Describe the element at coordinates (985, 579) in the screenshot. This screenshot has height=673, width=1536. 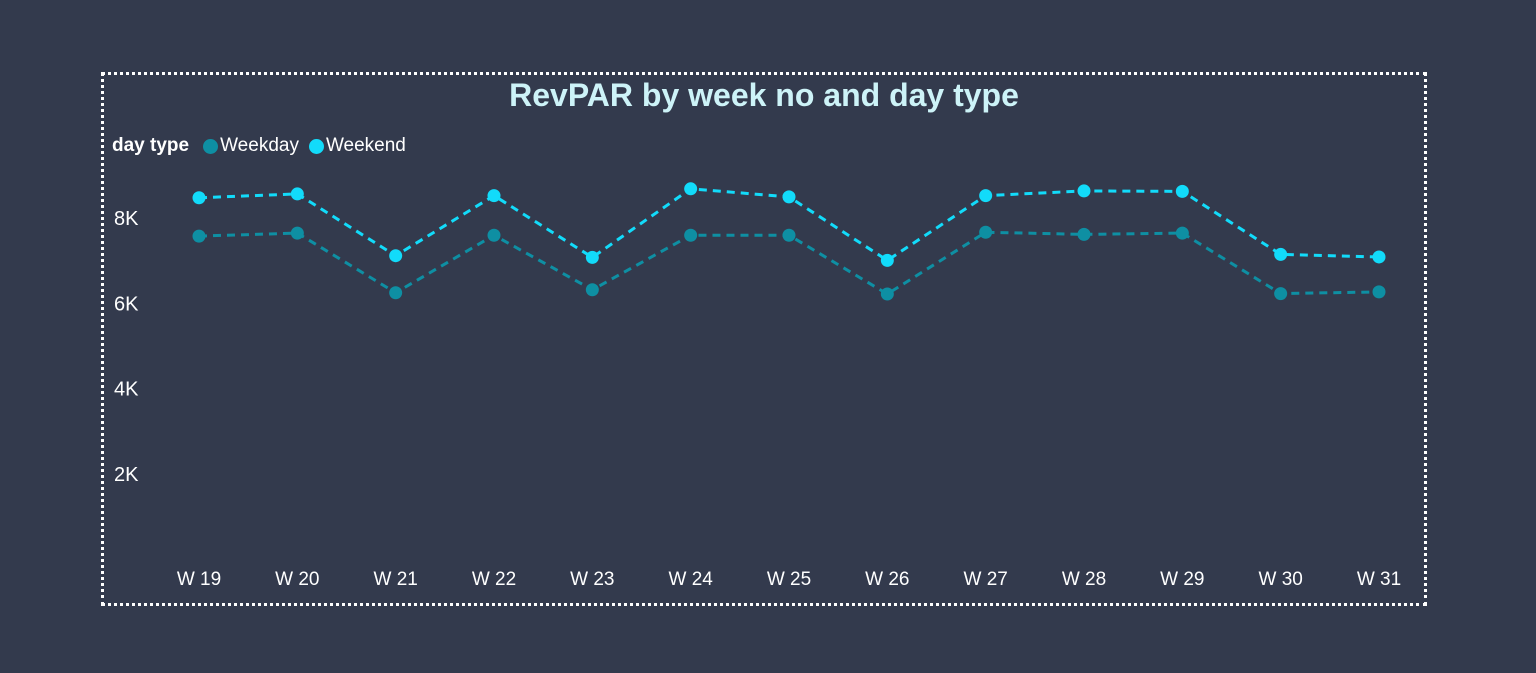
I see `x-tick-label: W 27` at that location.